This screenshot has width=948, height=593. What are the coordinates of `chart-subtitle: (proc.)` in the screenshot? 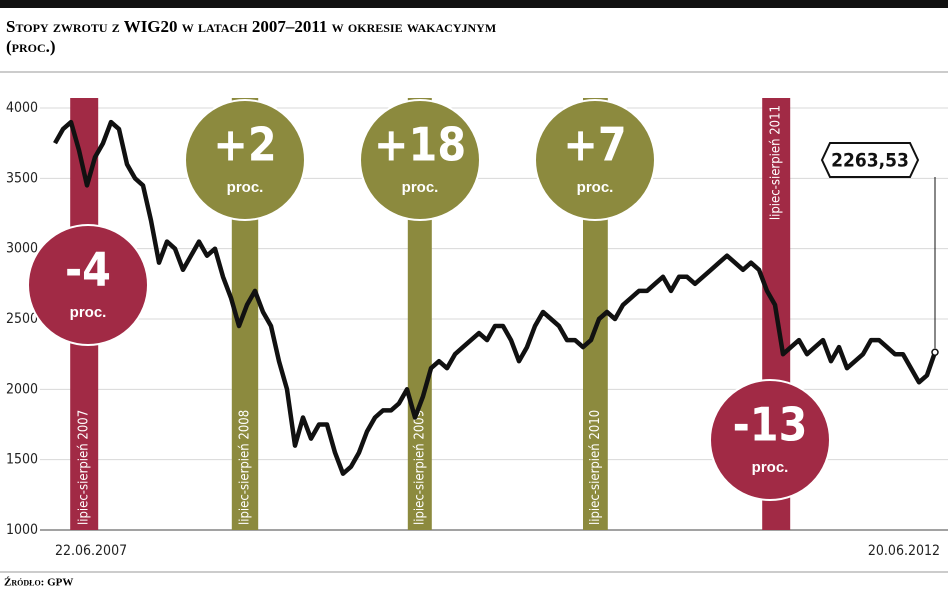 It's located at (31, 46).